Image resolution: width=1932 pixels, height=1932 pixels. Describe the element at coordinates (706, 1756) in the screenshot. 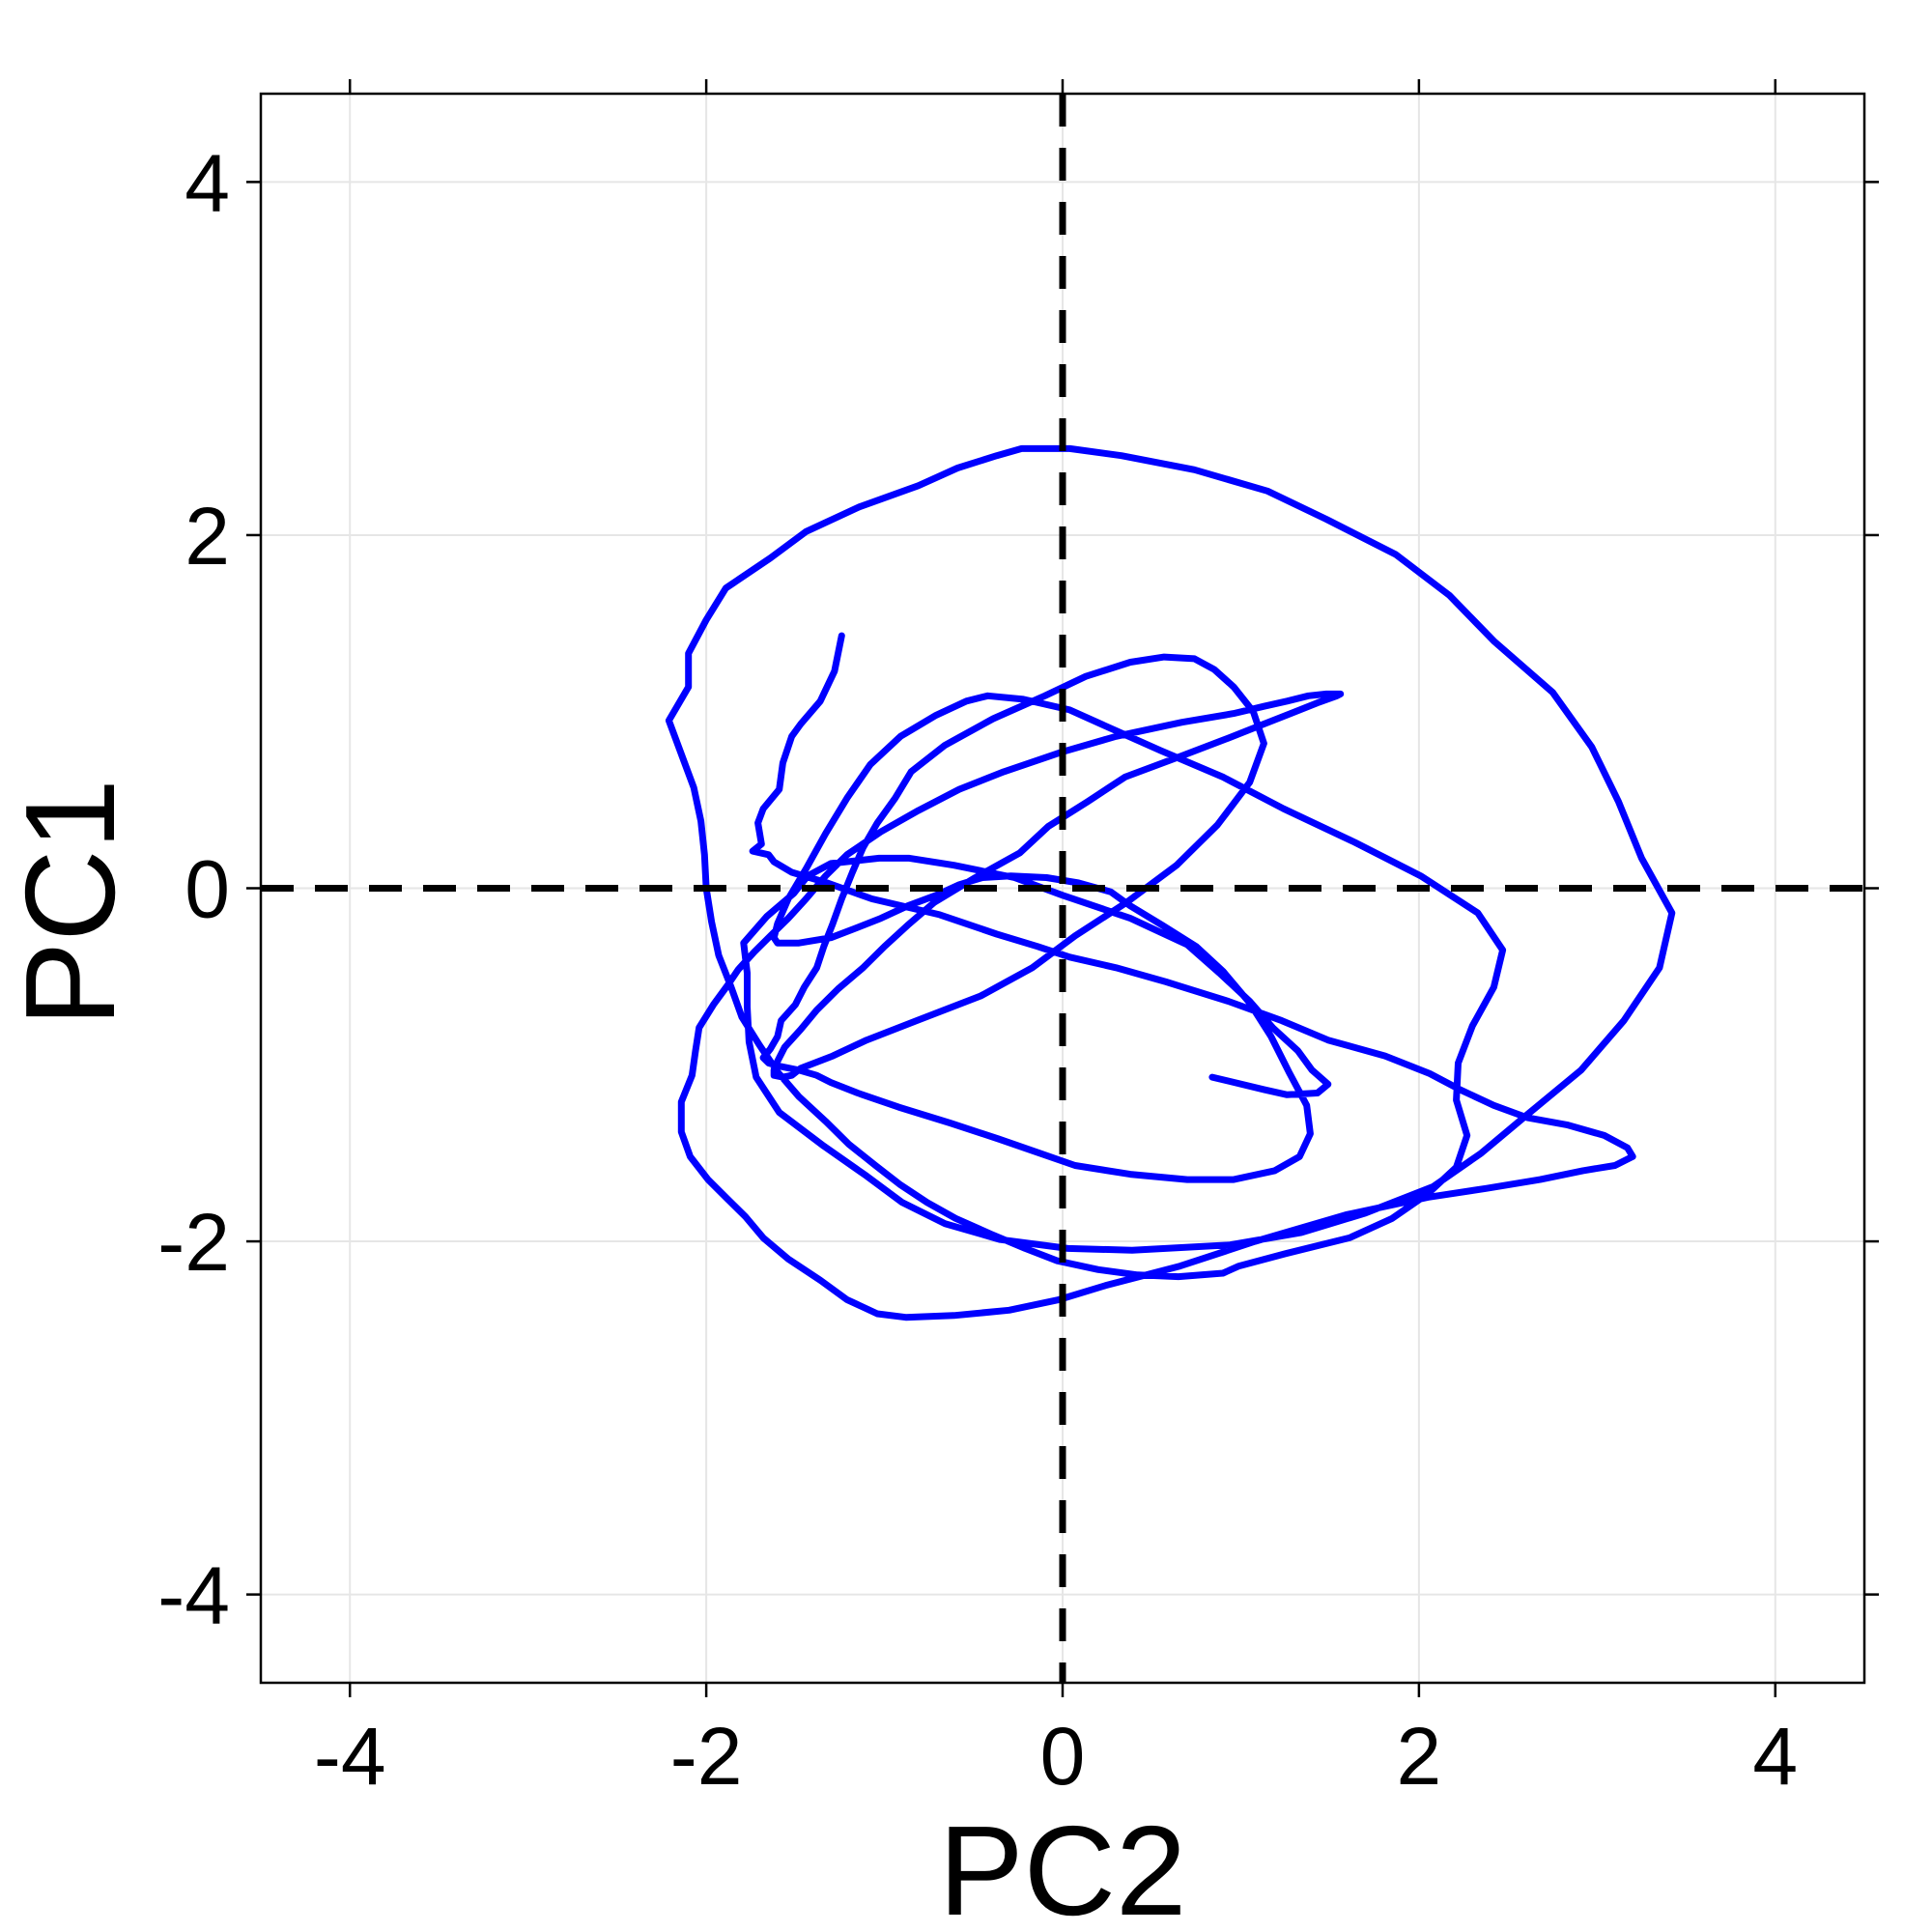

I see `x-tick-label: -2` at that location.